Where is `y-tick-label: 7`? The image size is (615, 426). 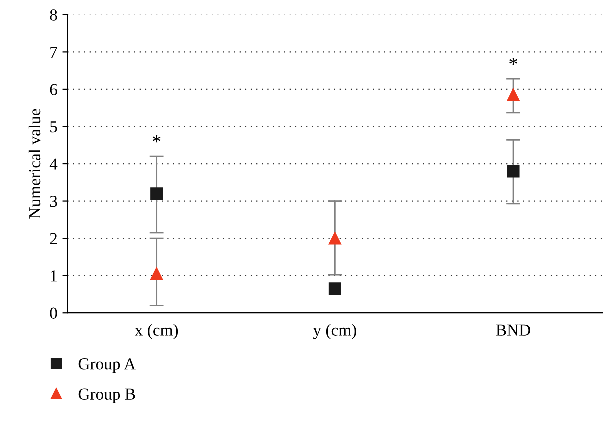 y-tick-label: 7 is located at coordinates (54, 52).